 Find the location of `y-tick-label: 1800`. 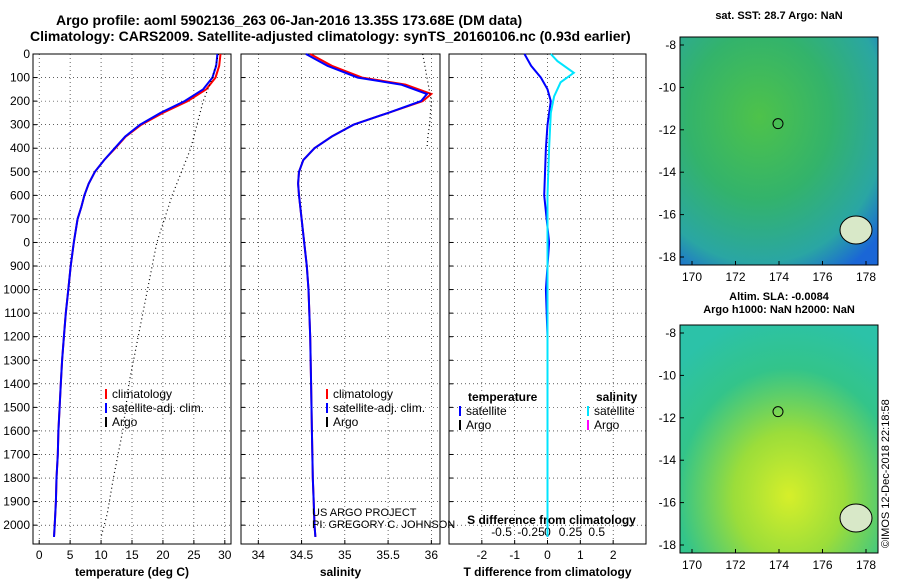

y-tick-label: 1800 is located at coordinates (16, 478).